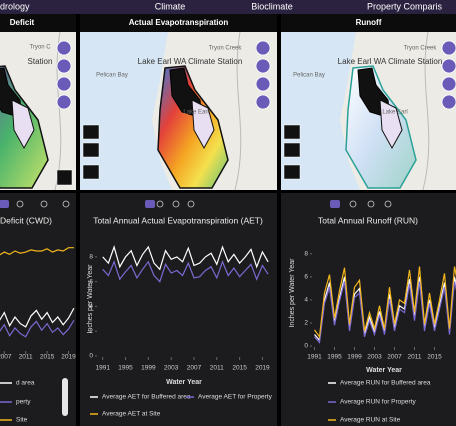  I want to click on x-tick-label: 1991, so click(314, 357).